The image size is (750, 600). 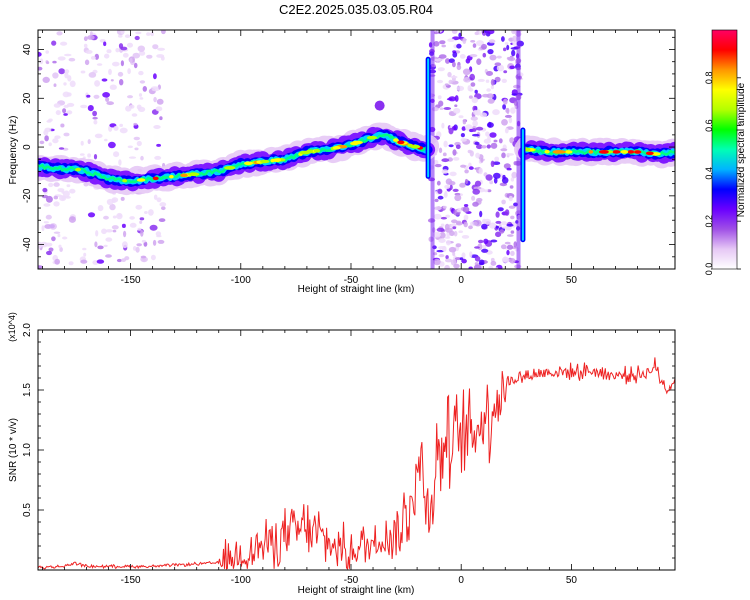 I want to click on spectrogram-x-tick-label: 50, so click(x=572, y=280).